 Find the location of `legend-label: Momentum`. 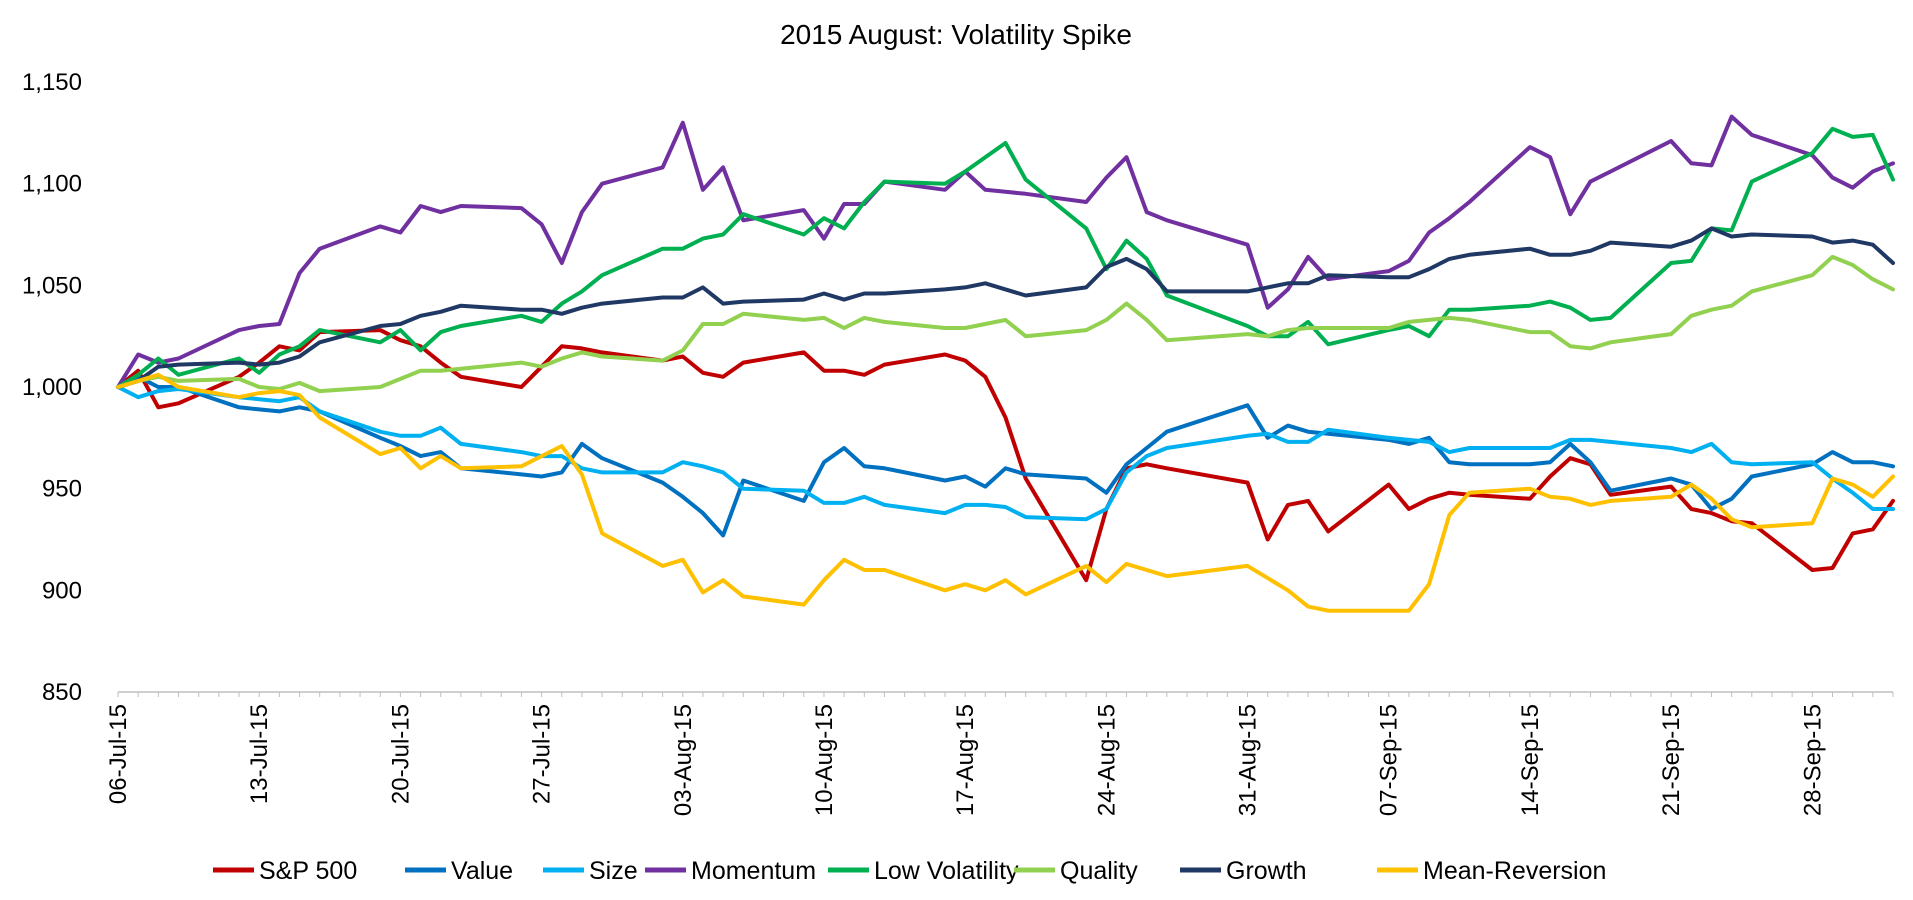

legend-label: Momentum is located at coordinates (753, 871).